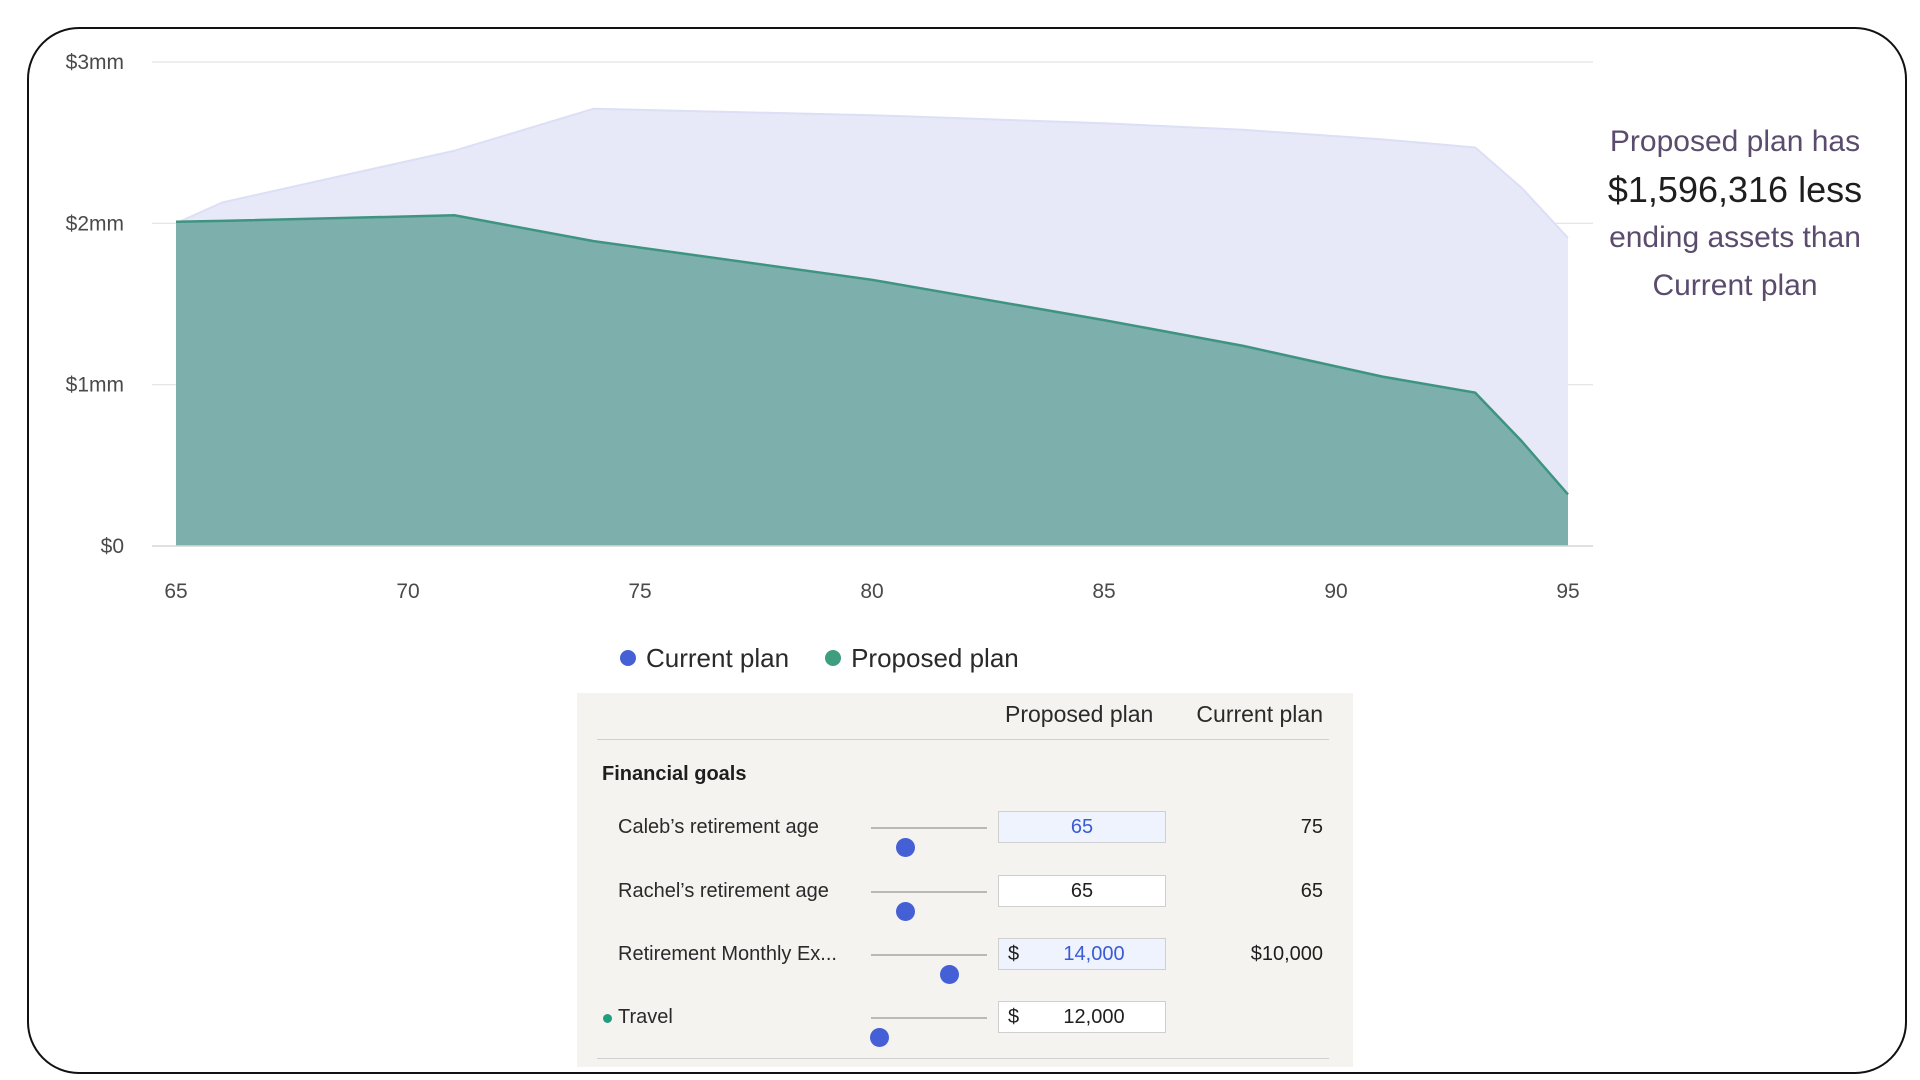  Describe the element at coordinates (1286, 954) in the screenshot. I see `current-value: $10,000` at that location.